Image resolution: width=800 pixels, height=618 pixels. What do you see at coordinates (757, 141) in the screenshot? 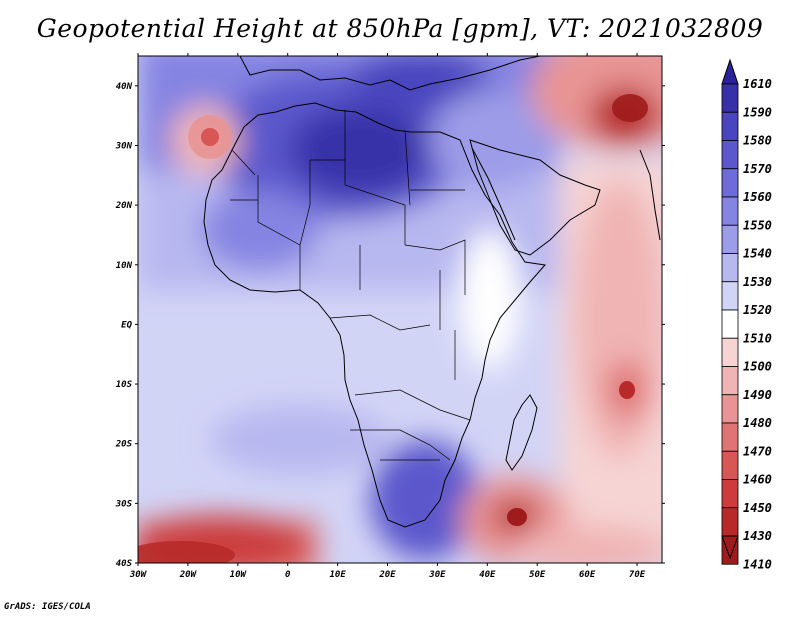
I see `colorbar-label: 1580` at bounding box center [757, 141].